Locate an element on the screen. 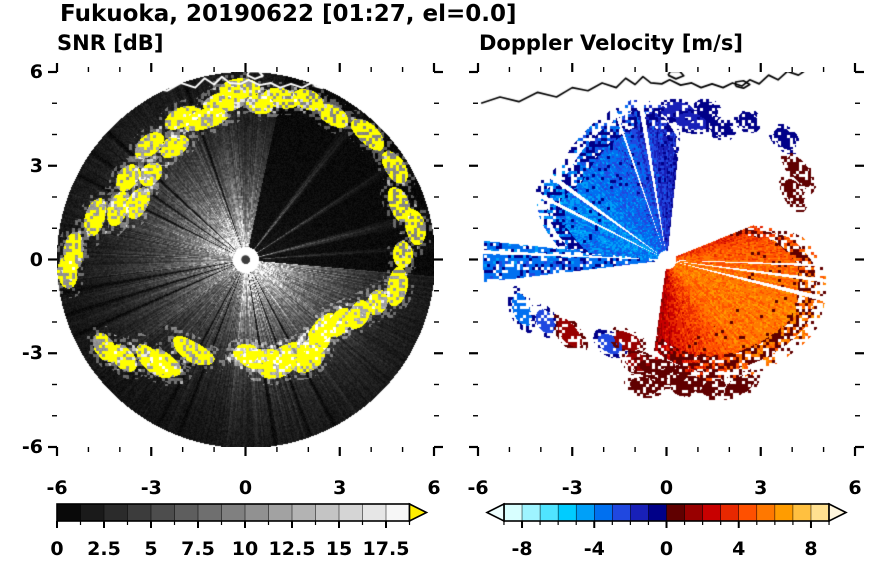 This screenshot has width=870, height=570. colorbar-tick-label: -4 is located at coordinates (594, 549).